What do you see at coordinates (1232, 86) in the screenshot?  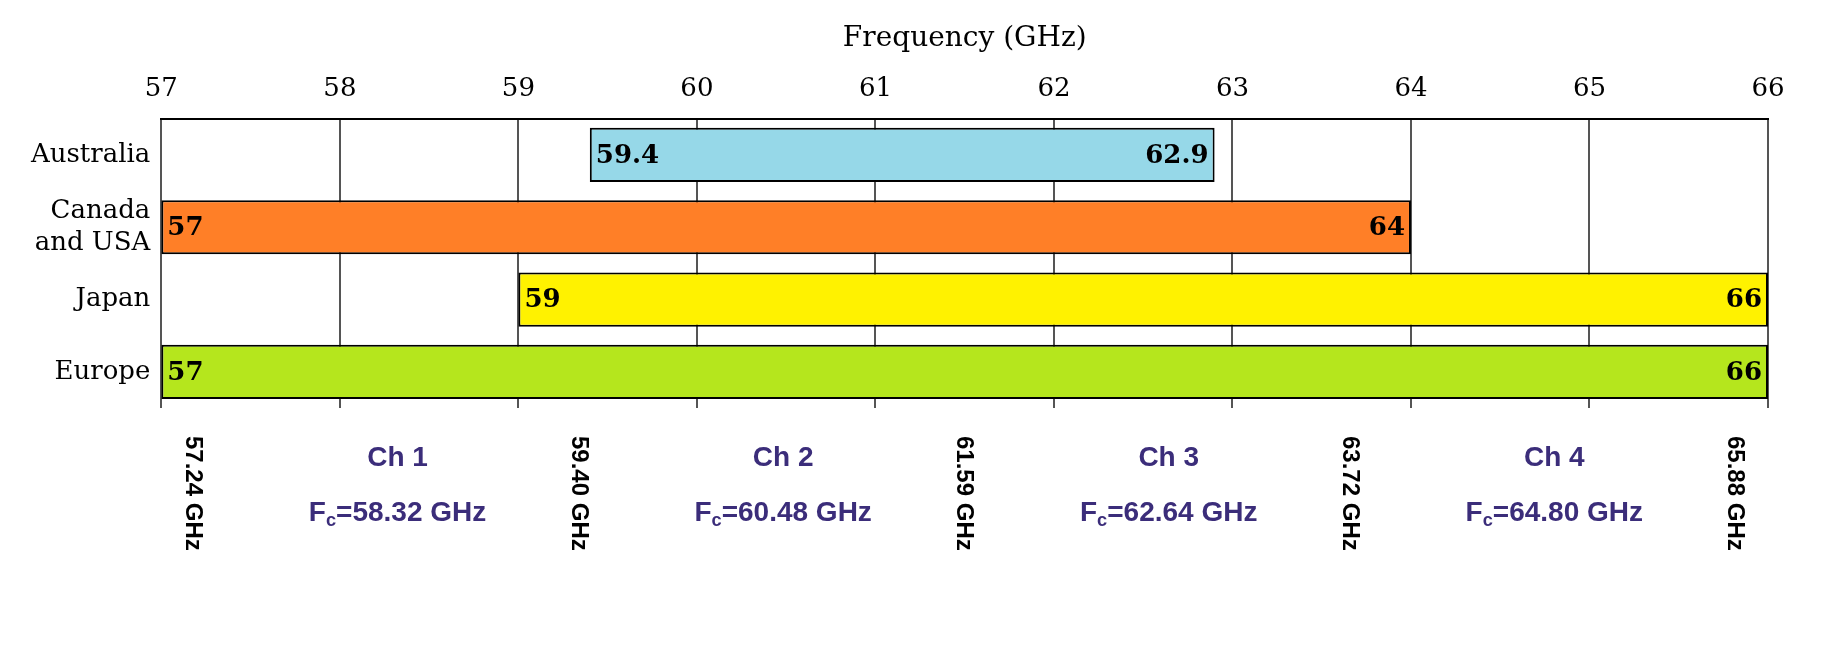 I see `x-tick-label: 63` at bounding box center [1232, 86].